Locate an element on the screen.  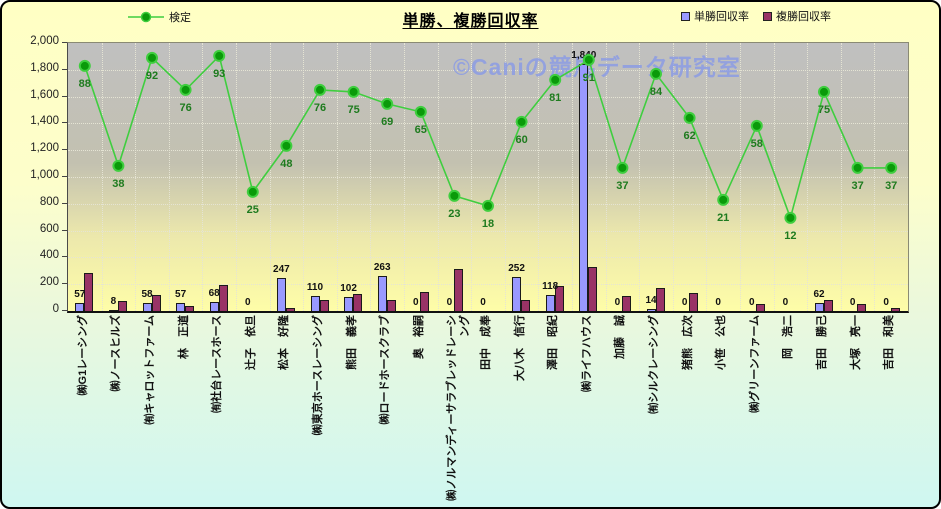
x-axis-label: 田中 成奉 is located at coordinates (486, 342).